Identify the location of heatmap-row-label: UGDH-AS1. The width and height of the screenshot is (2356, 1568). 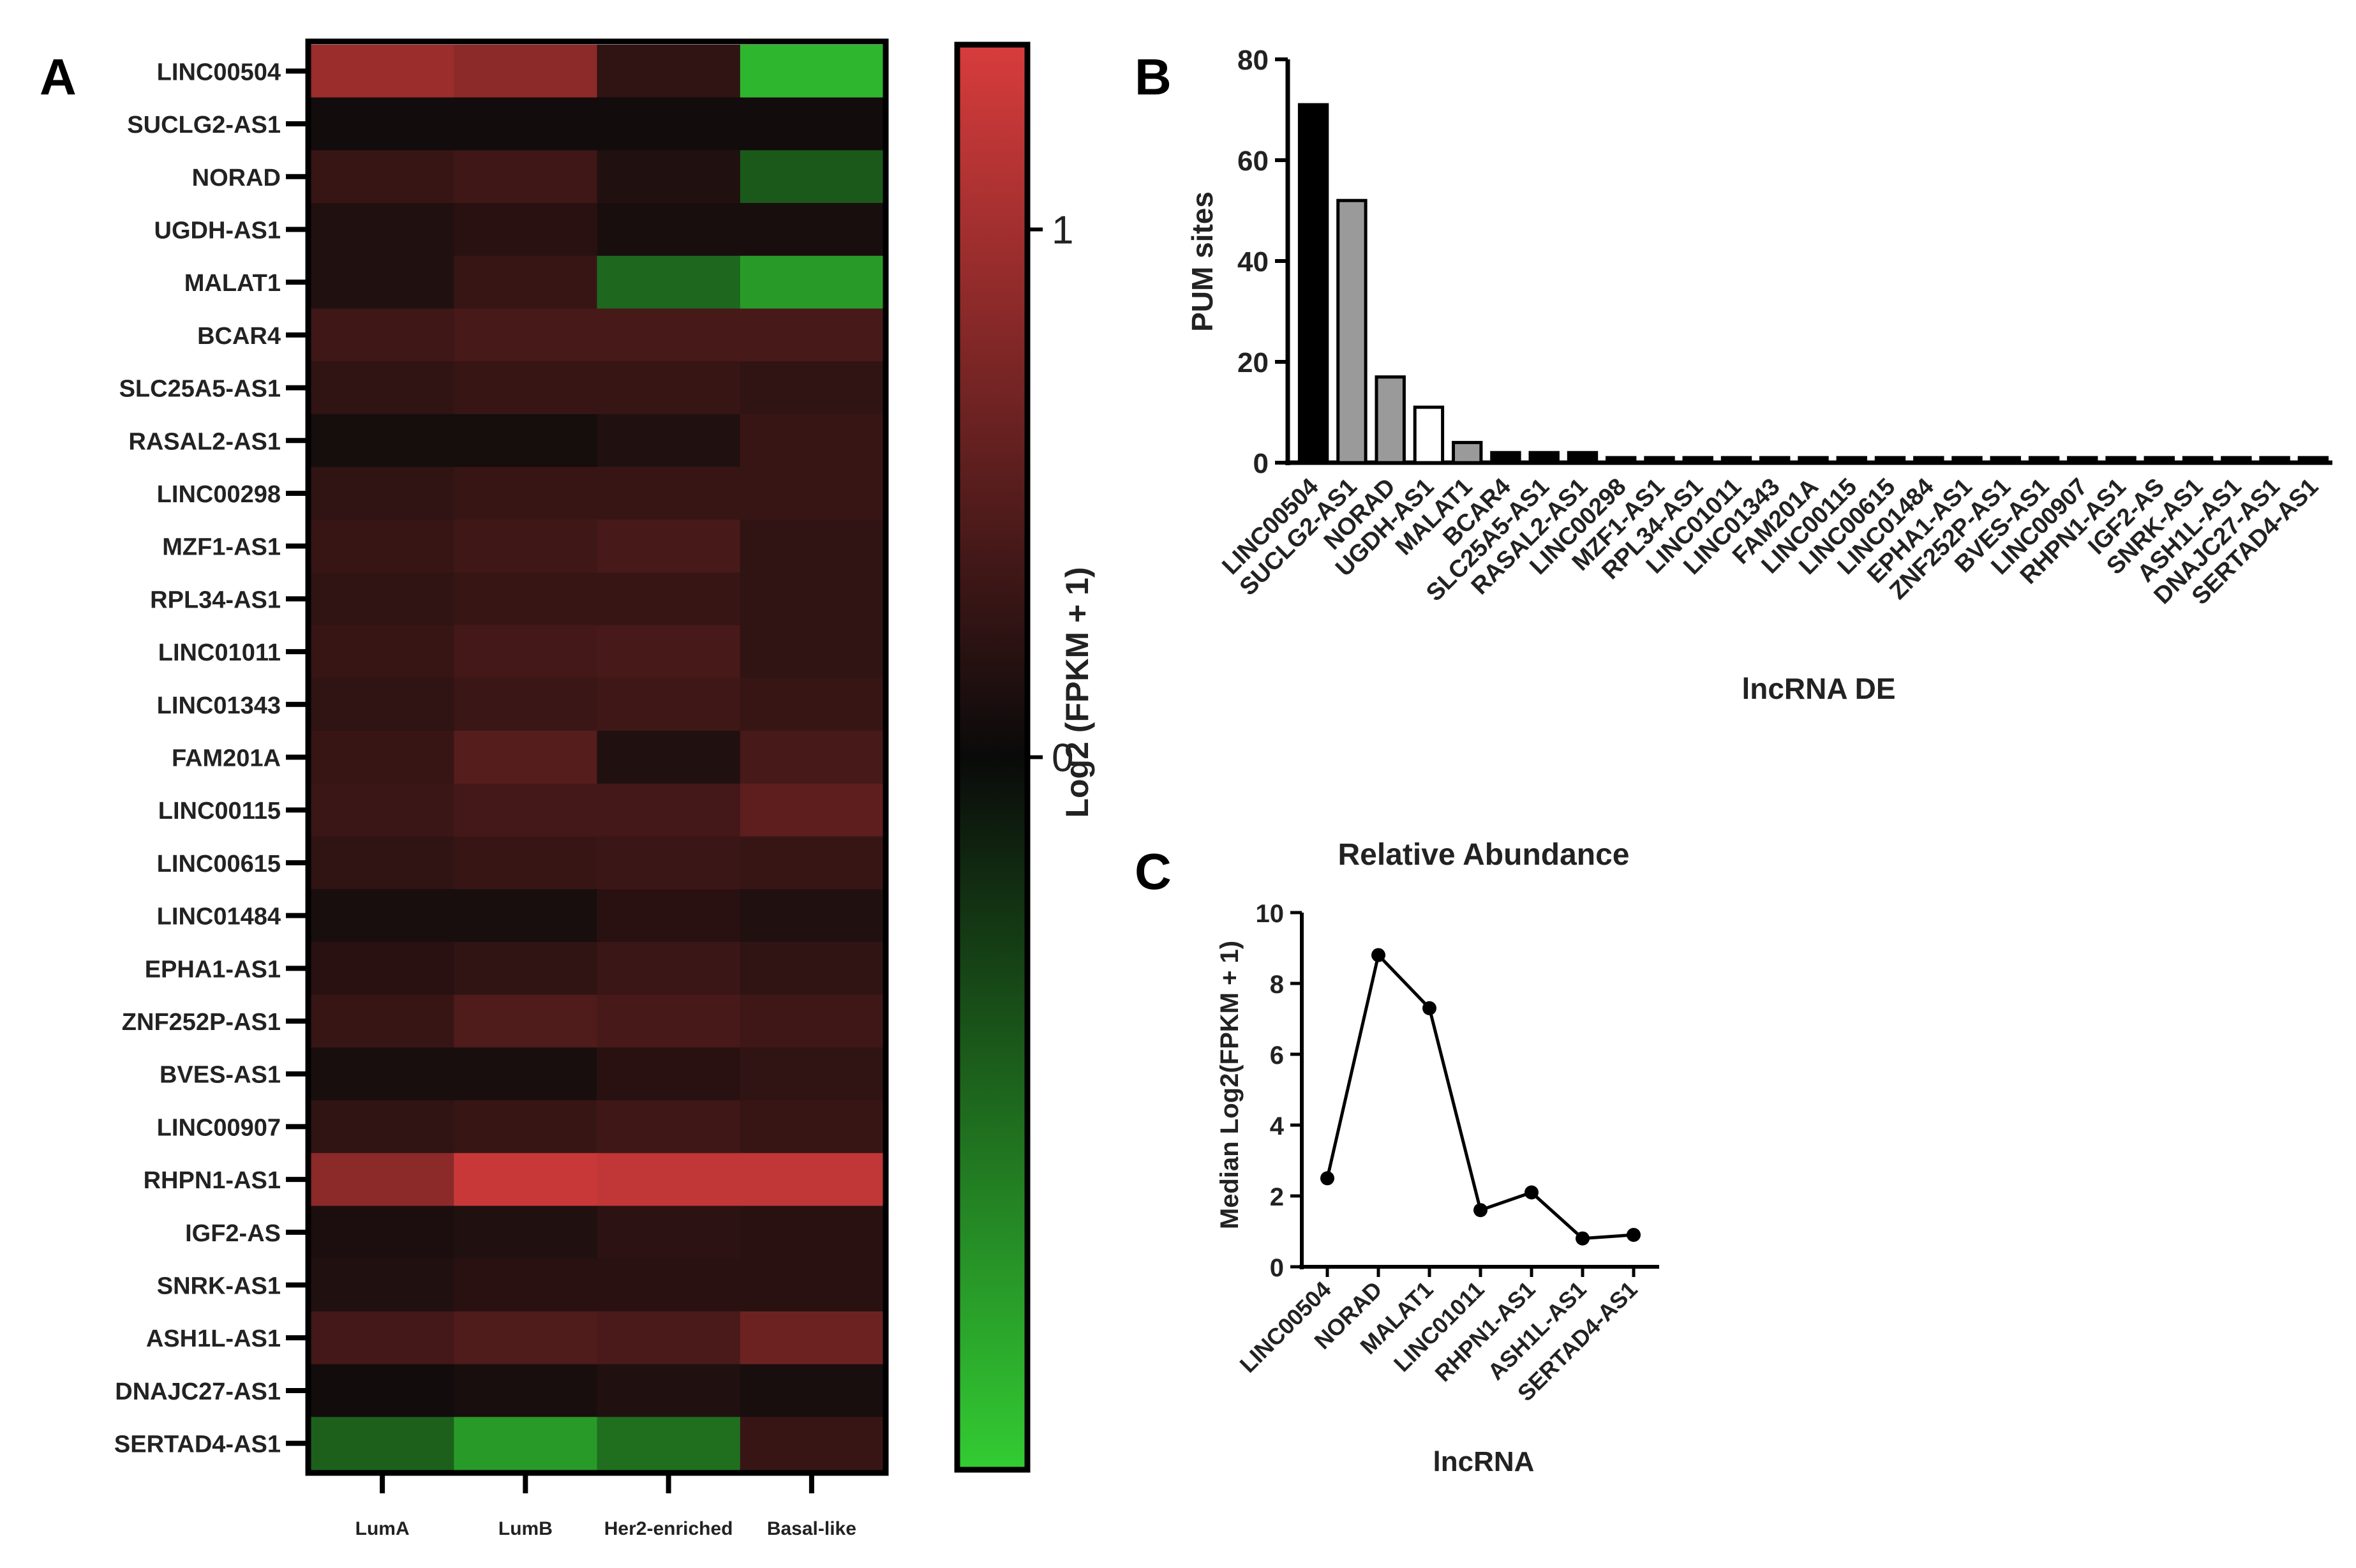
(217, 231).